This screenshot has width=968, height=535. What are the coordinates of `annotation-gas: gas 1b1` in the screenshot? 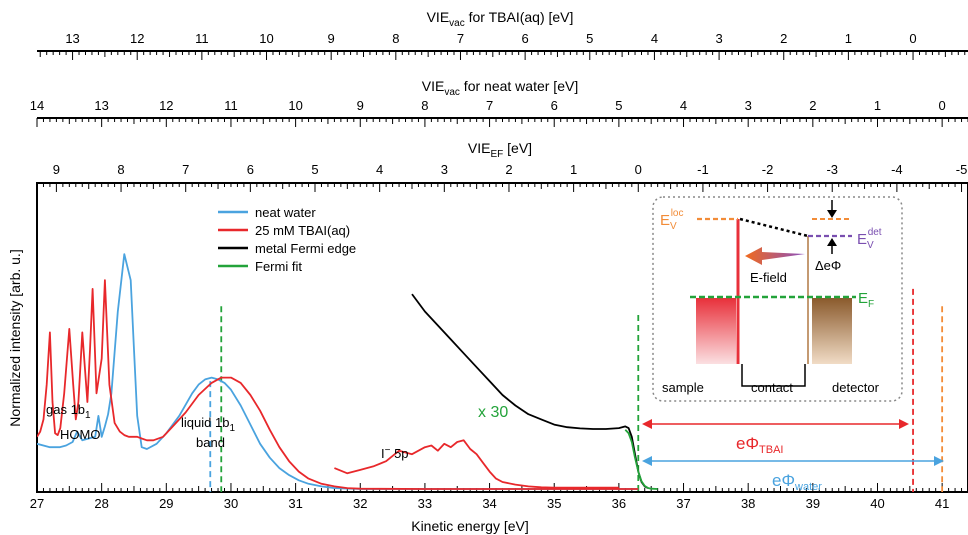 It's located at (68, 411).